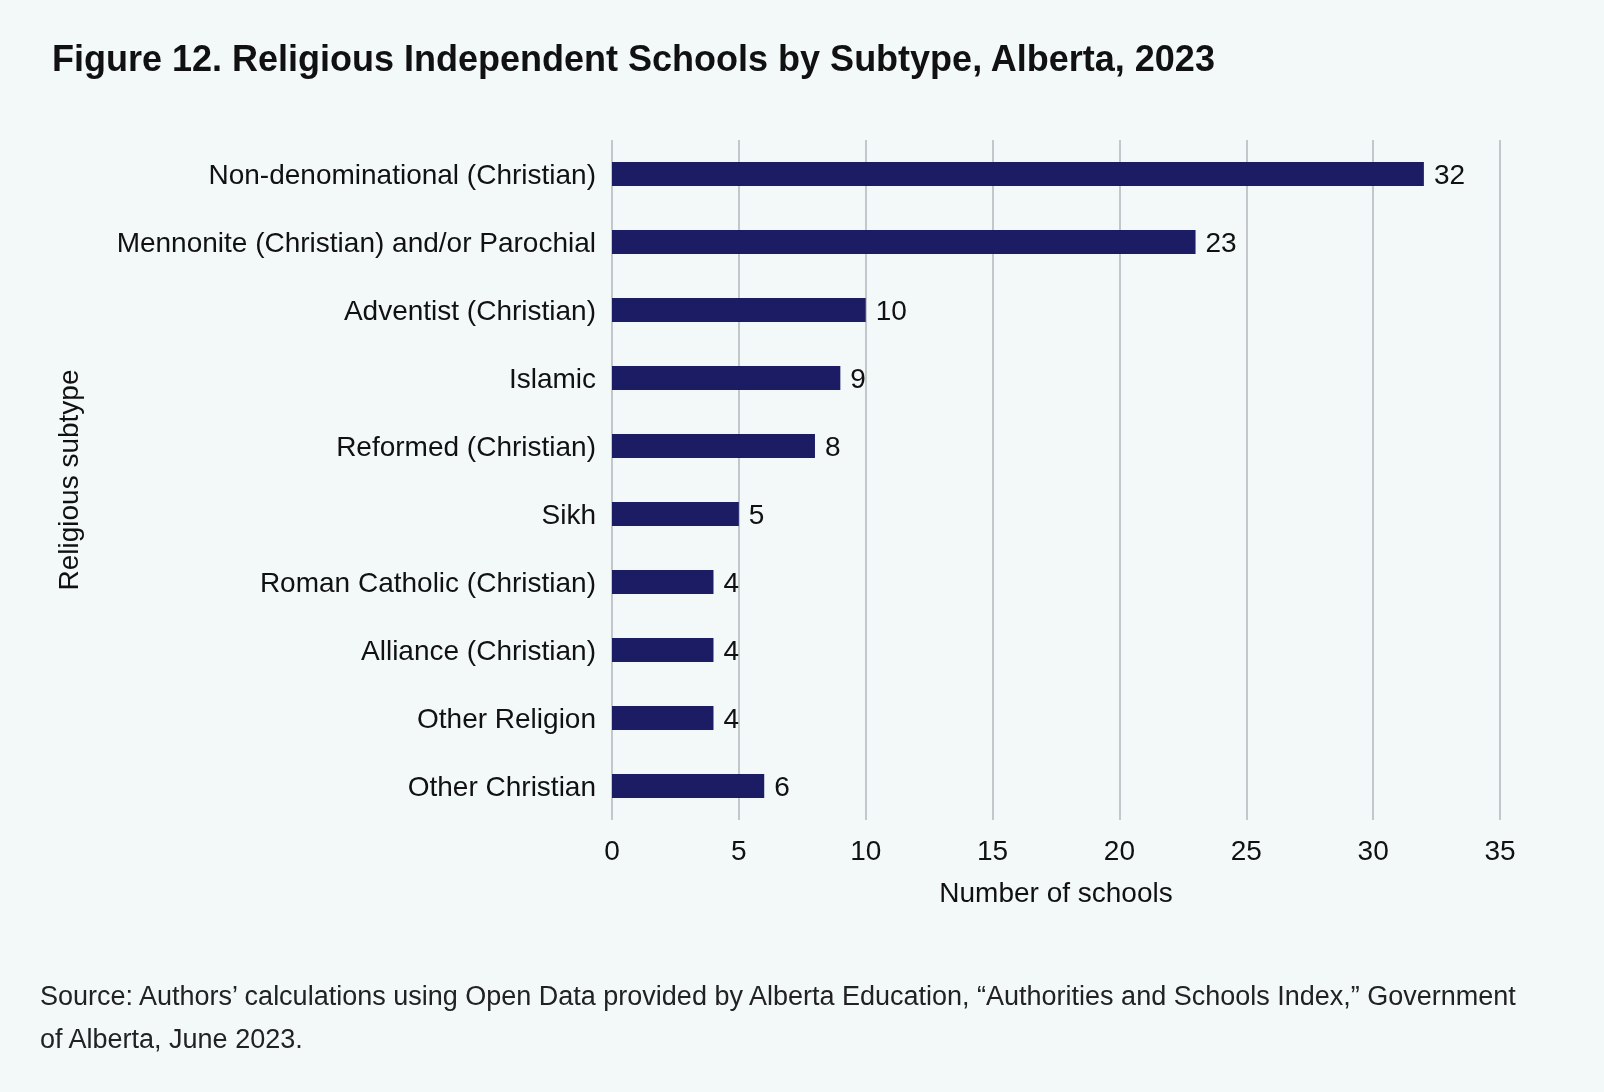  What do you see at coordinates (469, 310) in the screenshot?
I see `y-tick-label: Adventist (Christian)` at bounding box center [469, 310].